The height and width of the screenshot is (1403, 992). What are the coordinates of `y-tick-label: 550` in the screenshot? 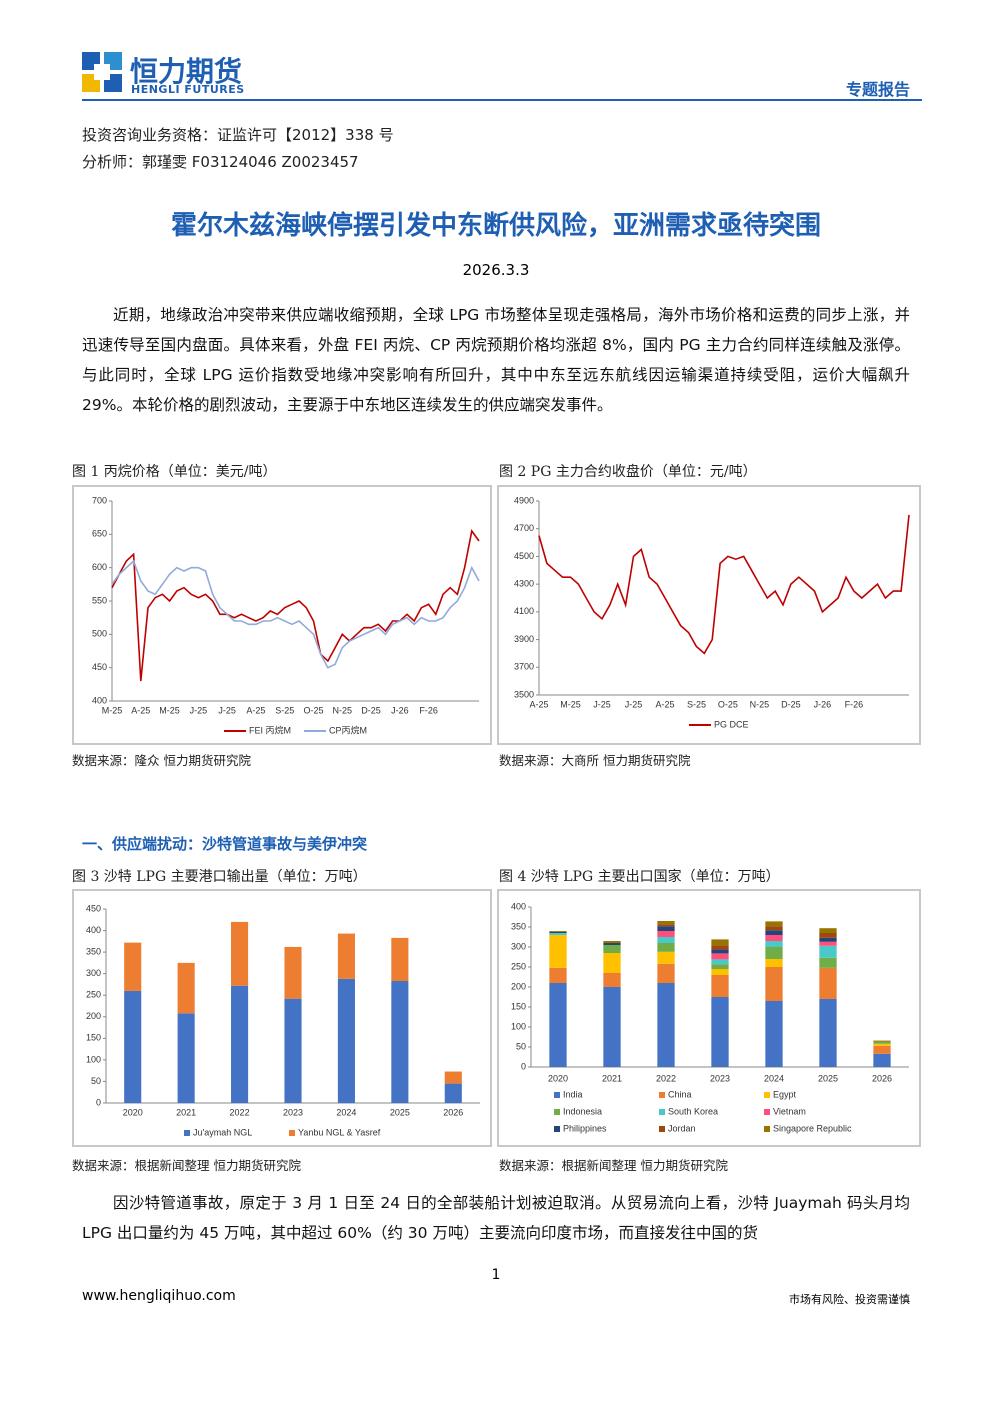 It's located at (99, 600).